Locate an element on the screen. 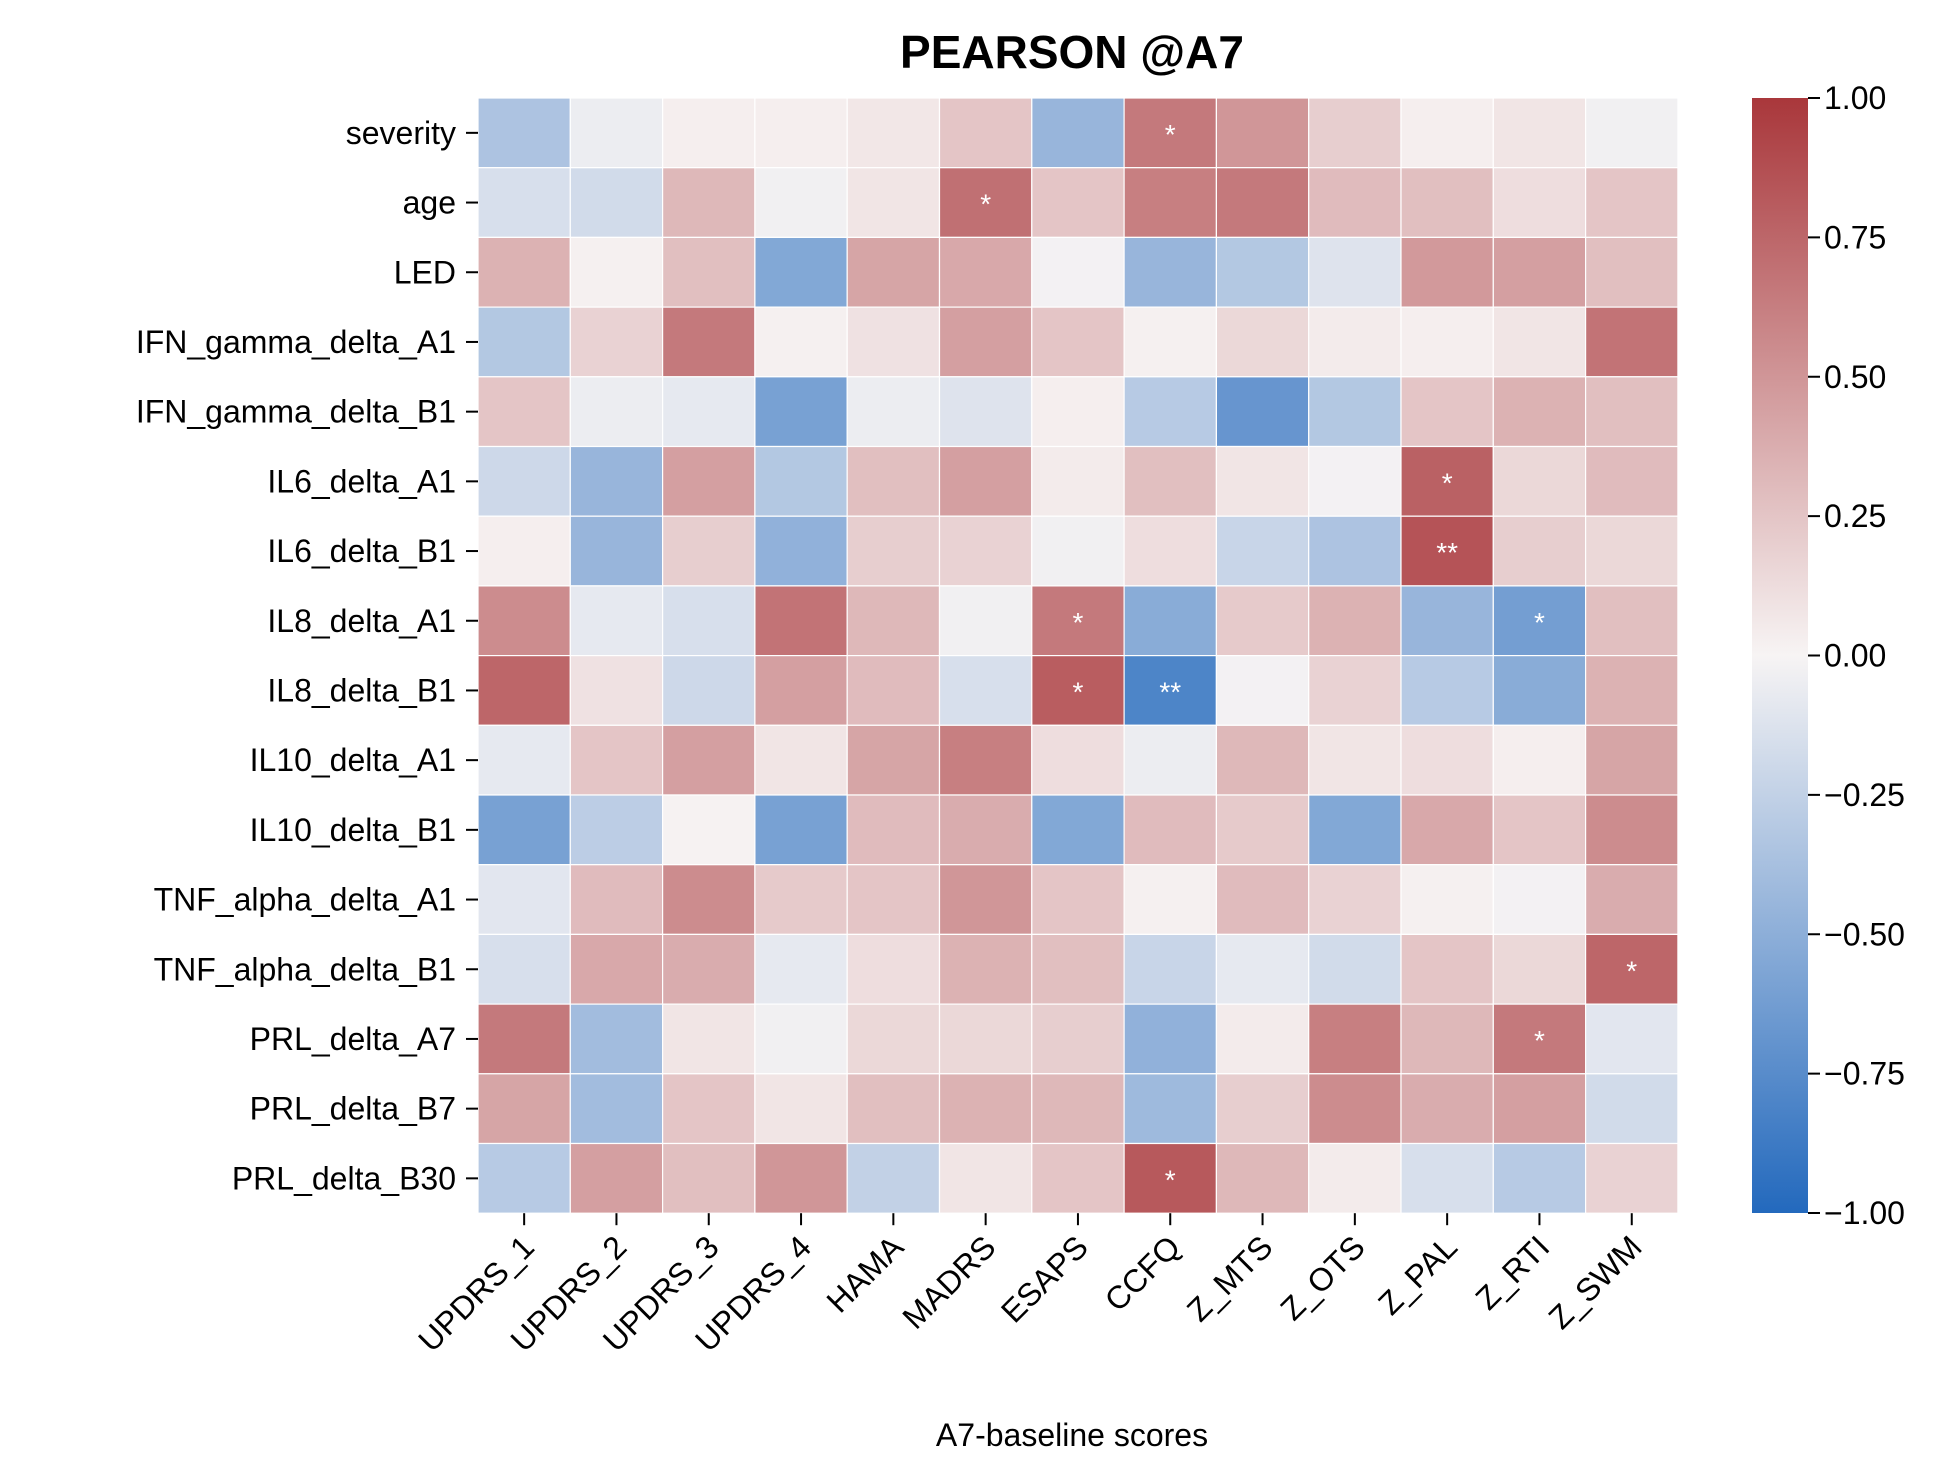 This screenshot has height=1483, width=1960. x-tick-label: Z_OTS is located at coordinates (1322, 1278).